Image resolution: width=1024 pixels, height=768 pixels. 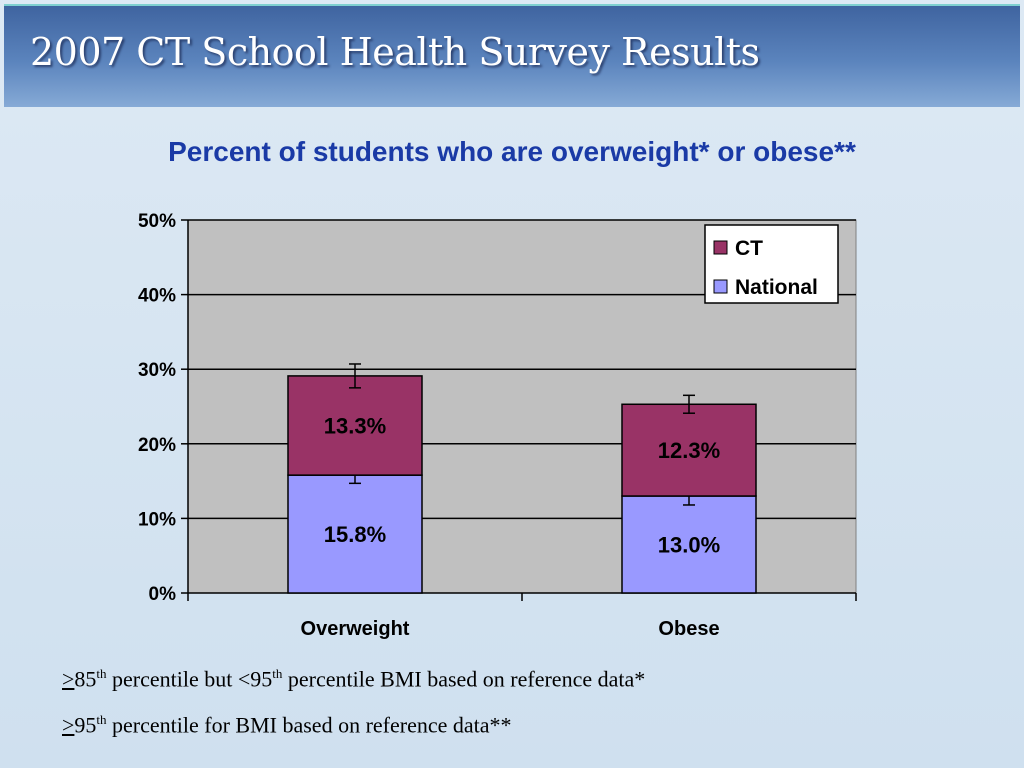 I want to click on data-label-national-obese: 13.0%, so click(x=689, y=545).